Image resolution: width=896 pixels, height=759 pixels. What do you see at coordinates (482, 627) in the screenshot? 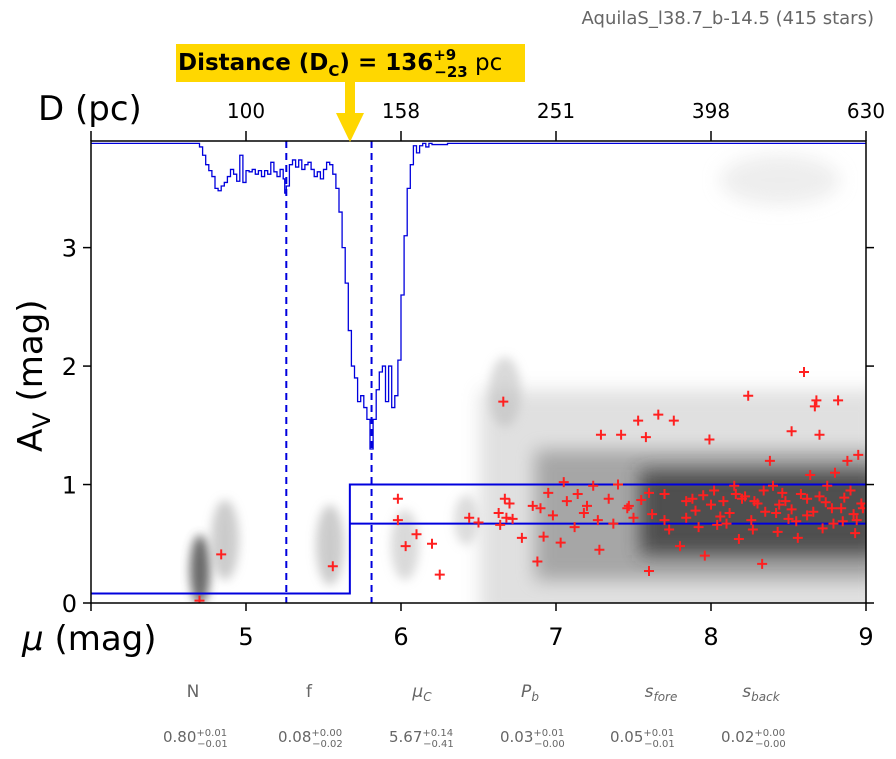
I see `x-ticks: 5 6 7 8 9` at bounding box center [482, 627].